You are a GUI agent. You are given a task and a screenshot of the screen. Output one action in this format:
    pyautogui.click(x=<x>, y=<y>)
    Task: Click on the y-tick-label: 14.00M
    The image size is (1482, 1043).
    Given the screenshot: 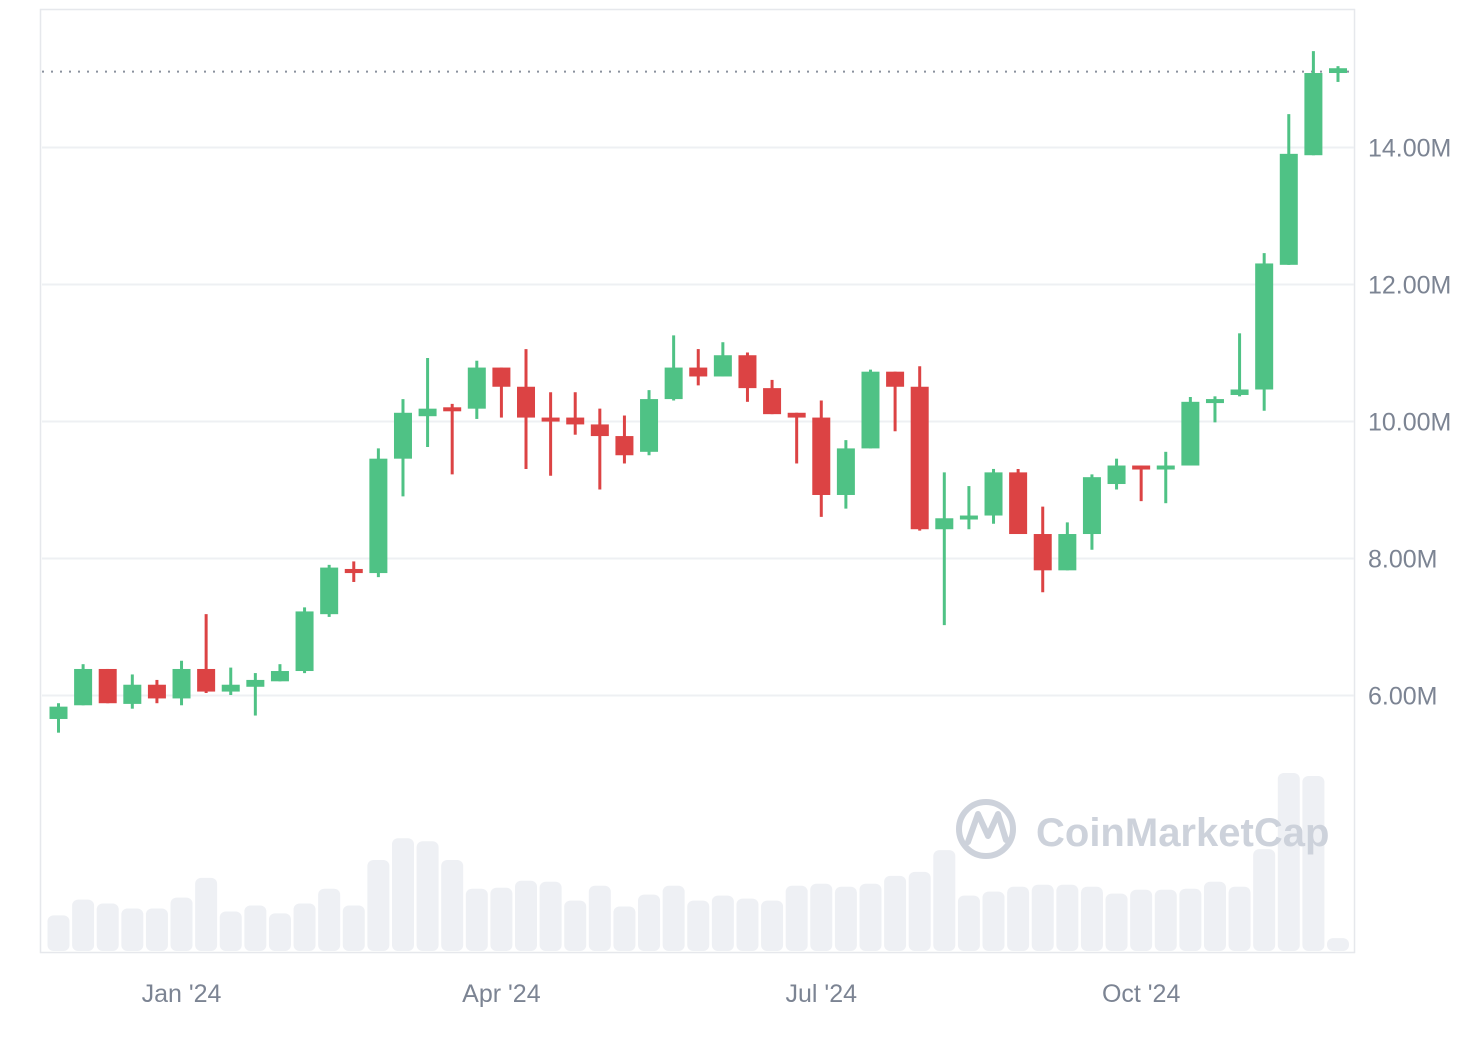 What is the action you would take?
    pyautogui.click(x=1409, y=149)
    